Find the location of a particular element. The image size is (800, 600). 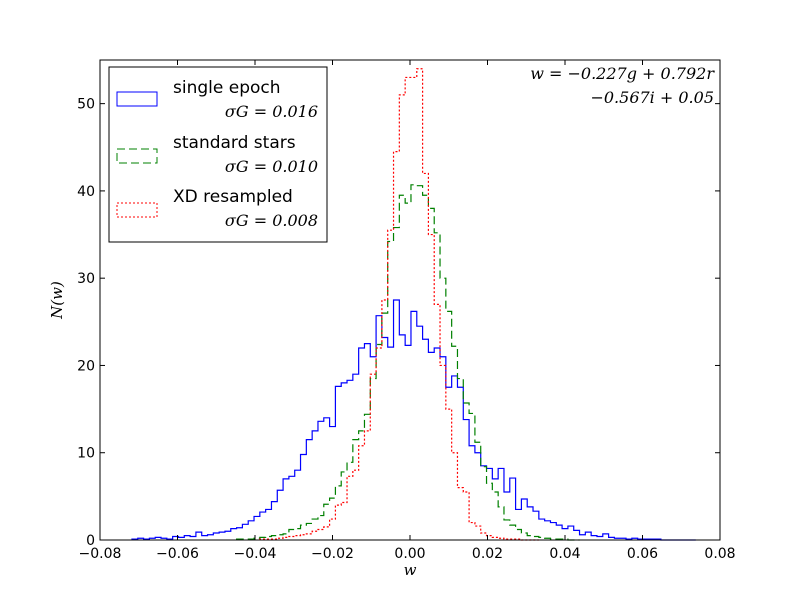

x-tick-label: 0.04 is located at coordinates (564, 554).